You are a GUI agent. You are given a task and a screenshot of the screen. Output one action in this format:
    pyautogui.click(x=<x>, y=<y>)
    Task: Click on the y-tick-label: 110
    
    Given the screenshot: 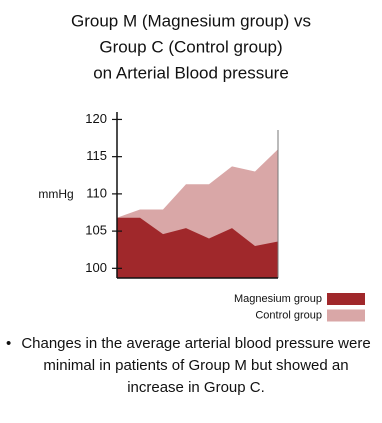 What is the action you would take?
    pyautogui.click(x=96, y=192)
    